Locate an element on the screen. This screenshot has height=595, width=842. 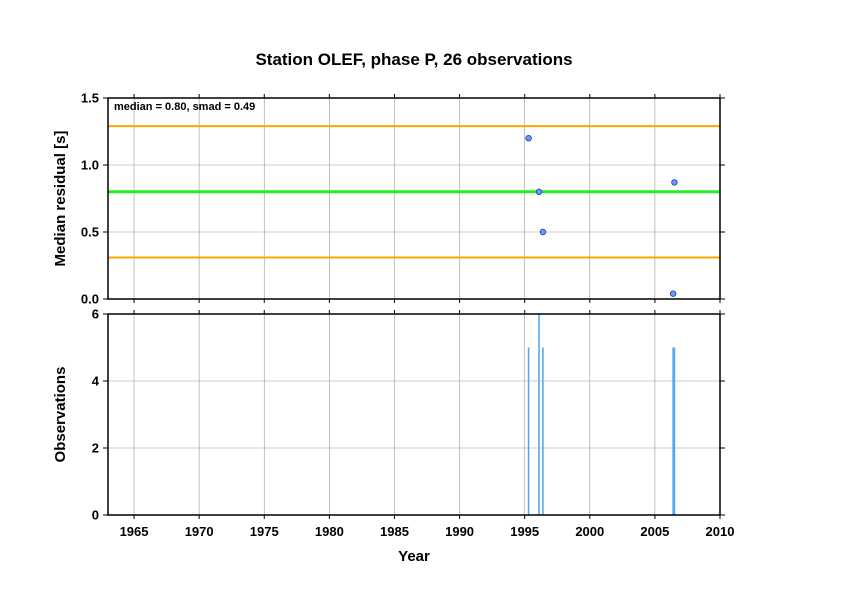
observations-y-tick-label: 4 is located at coordinates (96, 381).